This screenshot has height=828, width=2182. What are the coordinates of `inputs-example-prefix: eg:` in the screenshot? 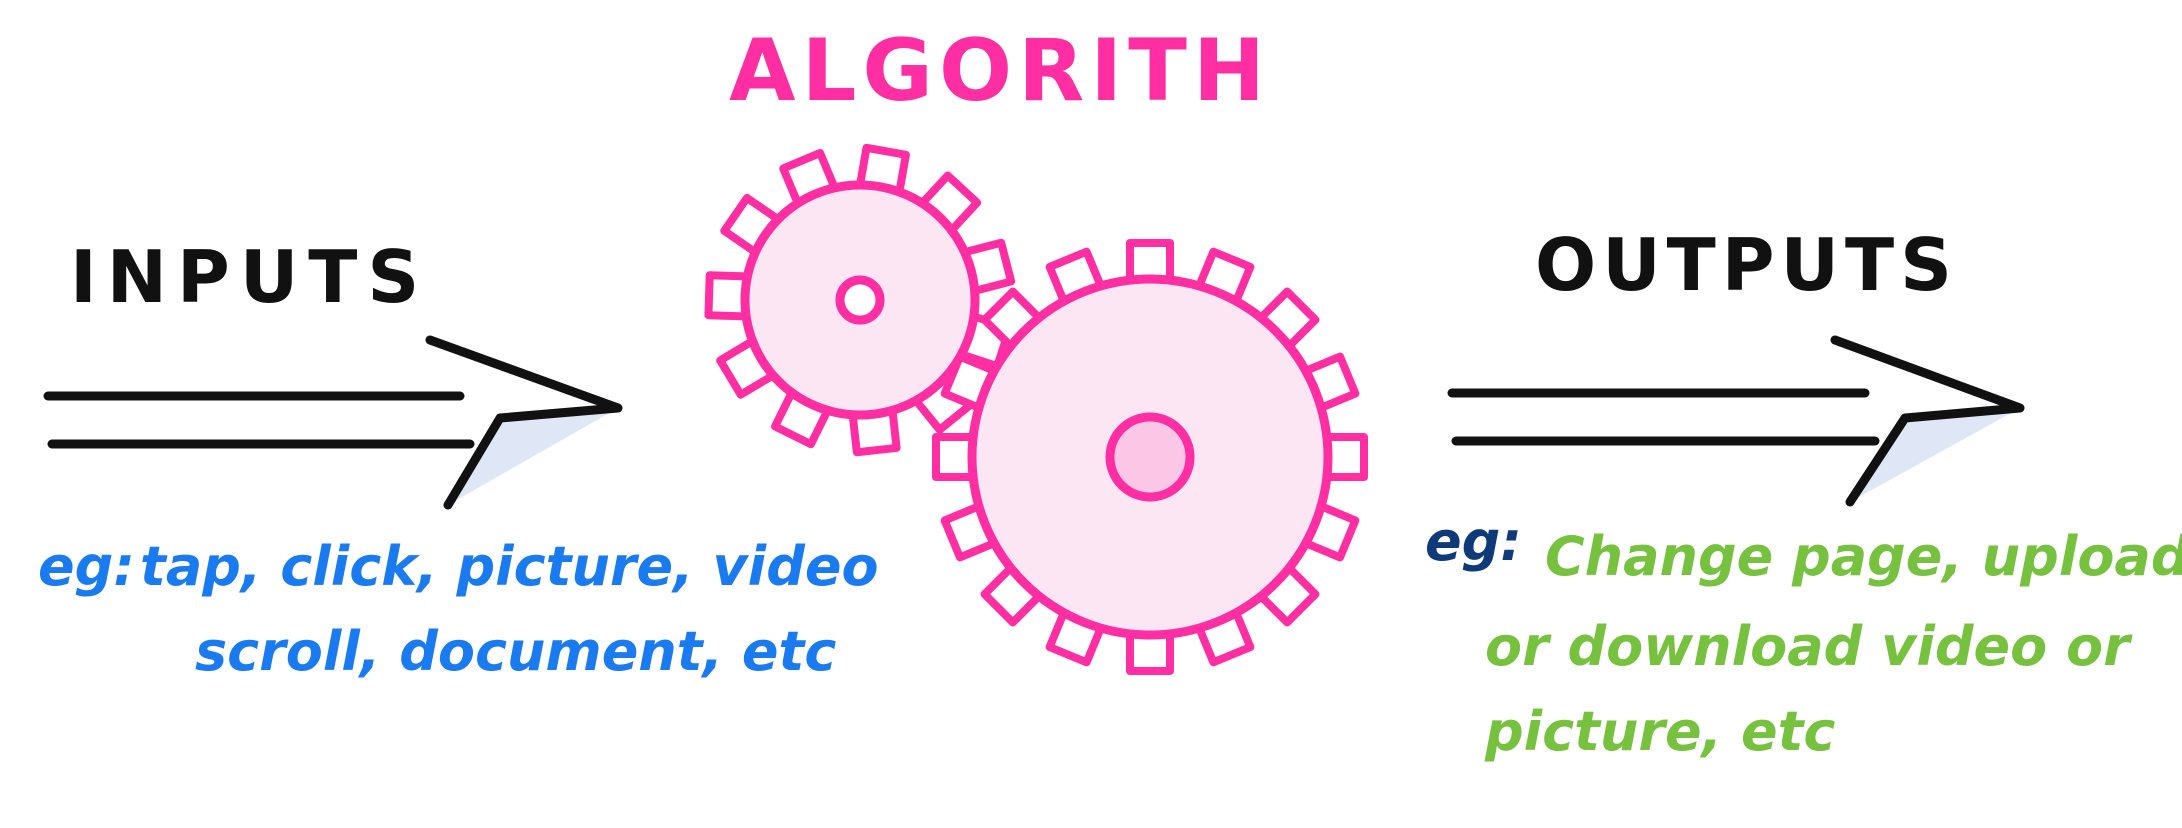 It's located at (86, 566).